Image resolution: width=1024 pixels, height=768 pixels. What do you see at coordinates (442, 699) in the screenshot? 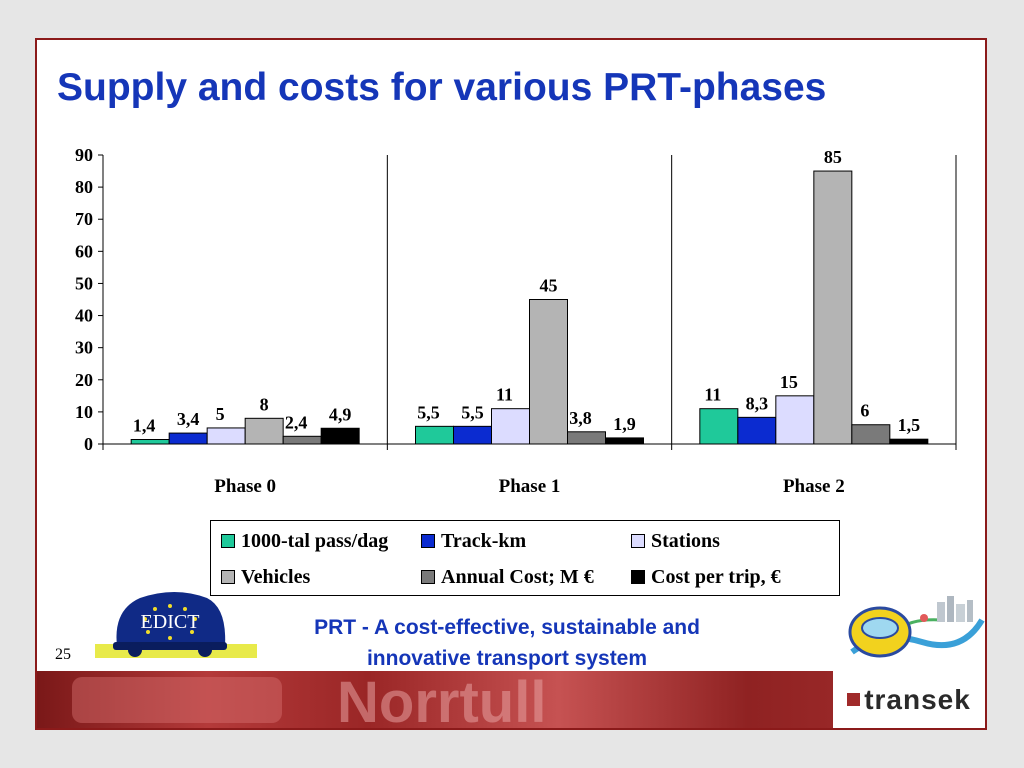
I see `banner-background-text: Norrtull` at bounding box center [442, 699].